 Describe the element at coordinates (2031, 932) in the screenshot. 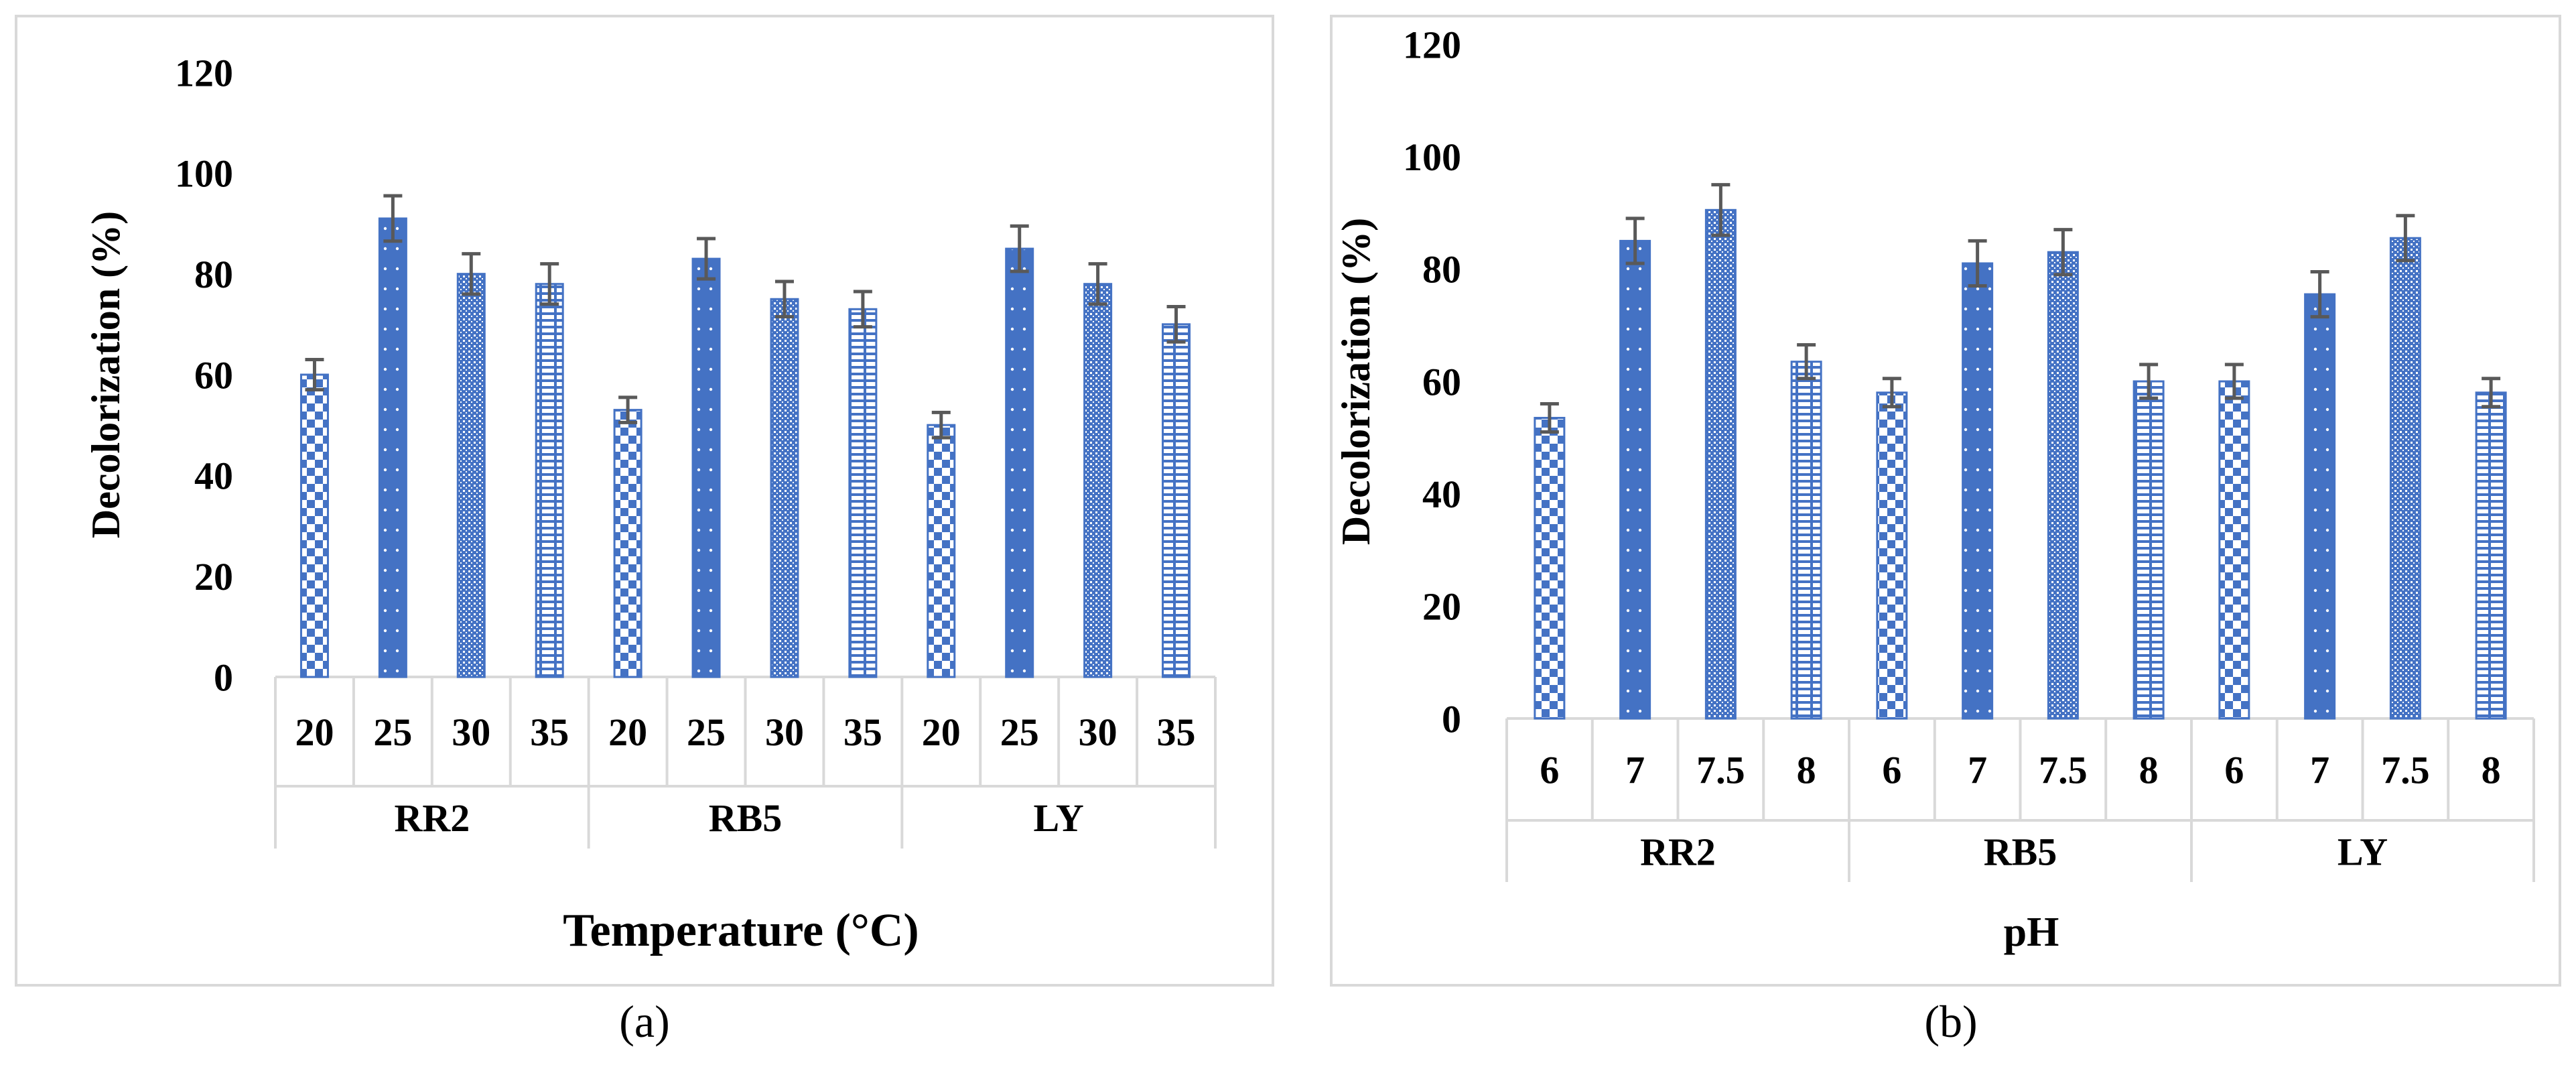

I see `x-axis-label: pH` at that location.